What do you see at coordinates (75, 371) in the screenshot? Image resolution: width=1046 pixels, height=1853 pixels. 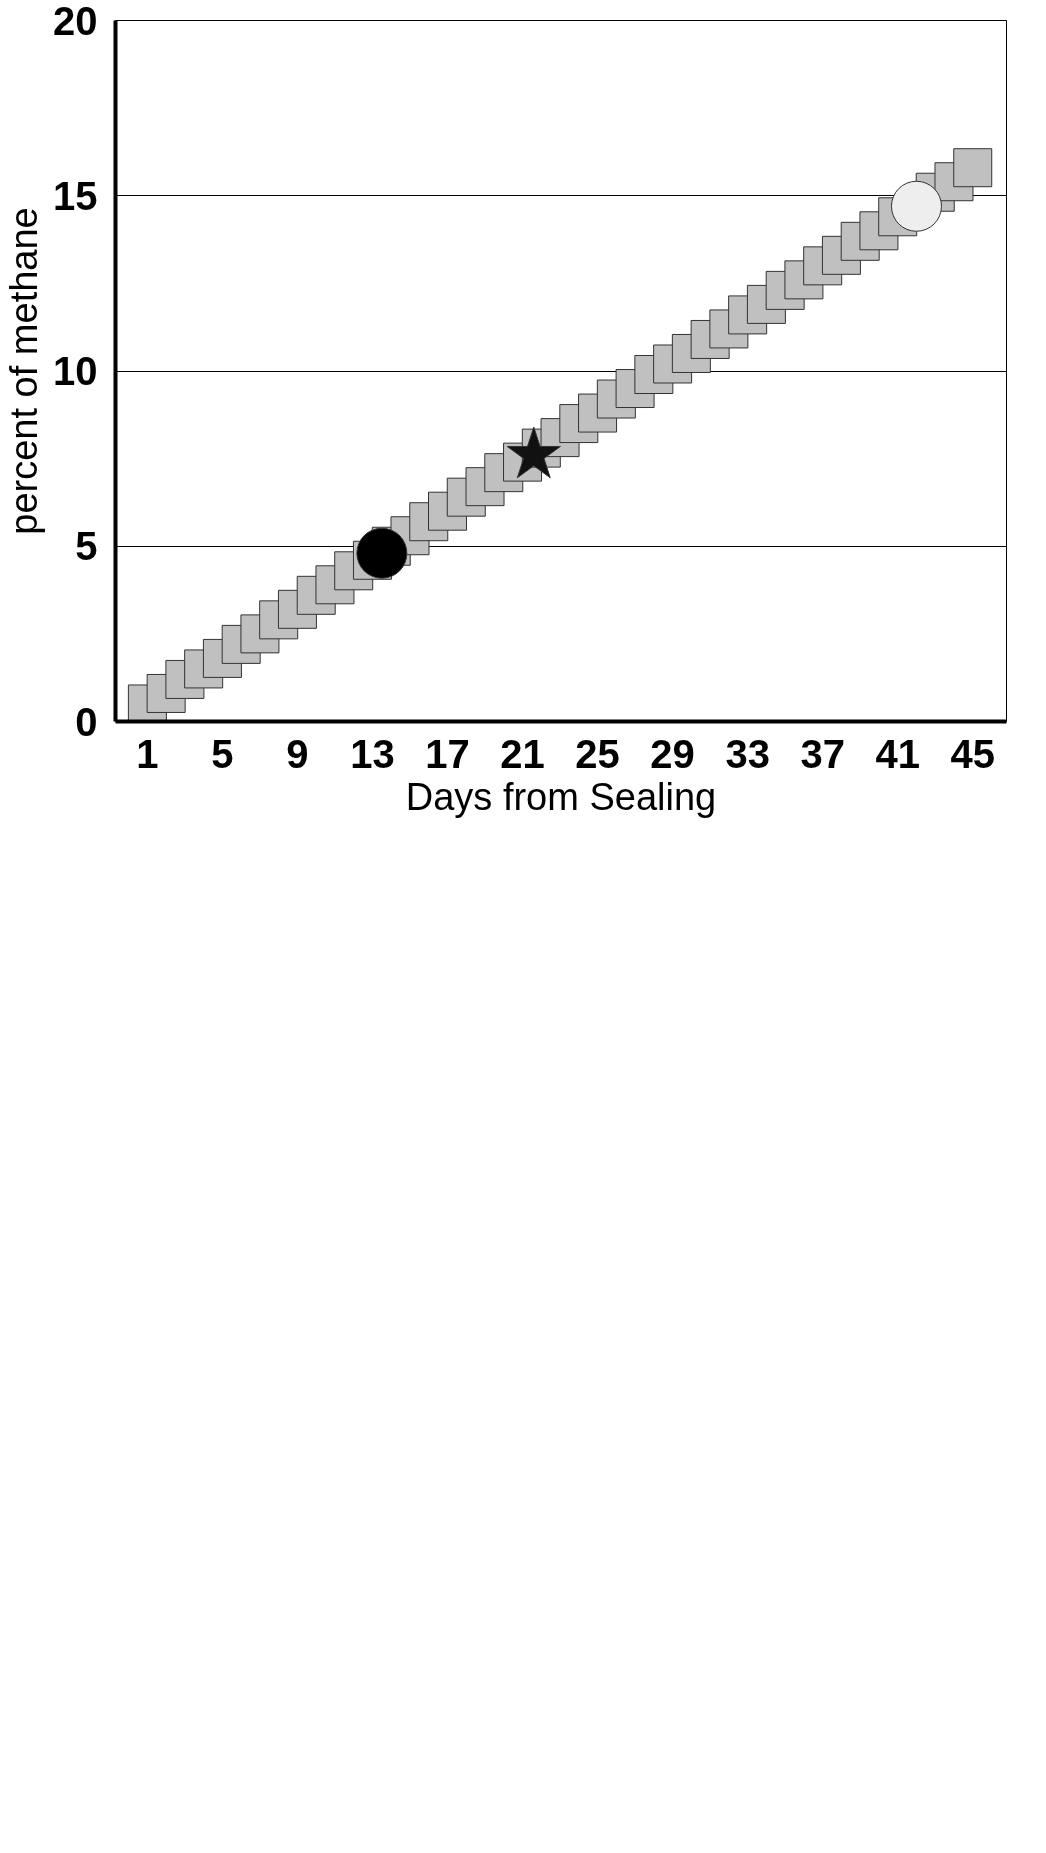 I see `y-tick-label: 10` at bounding box center [75, 371].